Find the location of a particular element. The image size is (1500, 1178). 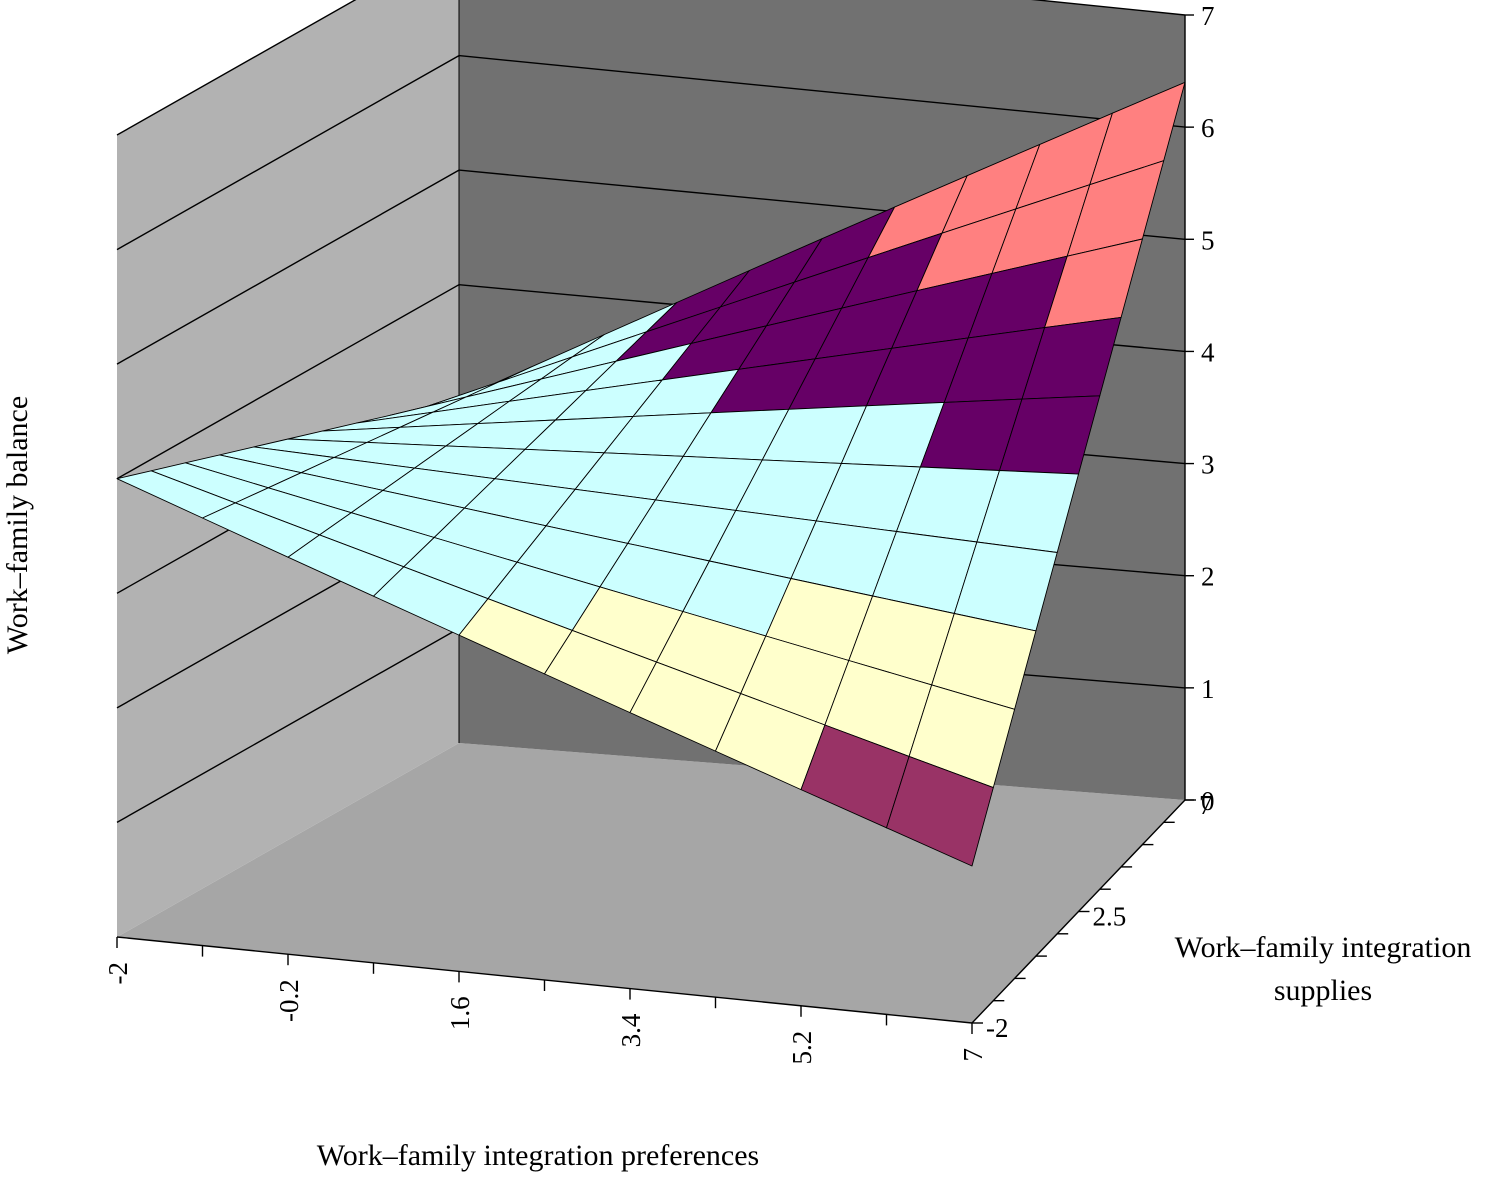

z-axis-title: Work–family balance is located at coordinates (17, 525).